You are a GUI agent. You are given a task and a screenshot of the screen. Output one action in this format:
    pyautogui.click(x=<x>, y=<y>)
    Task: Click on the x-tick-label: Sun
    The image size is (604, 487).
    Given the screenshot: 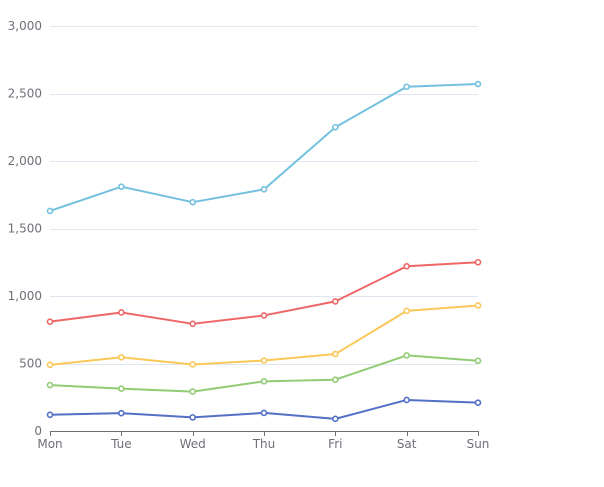 What is the action you would take?
    pyautogui.click(x=478, y=444)
    